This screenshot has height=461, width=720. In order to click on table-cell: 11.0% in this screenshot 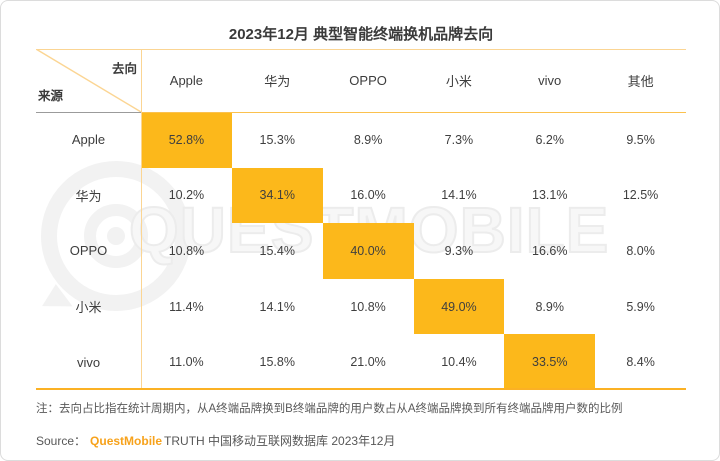, I will do `click(186, 362)`.